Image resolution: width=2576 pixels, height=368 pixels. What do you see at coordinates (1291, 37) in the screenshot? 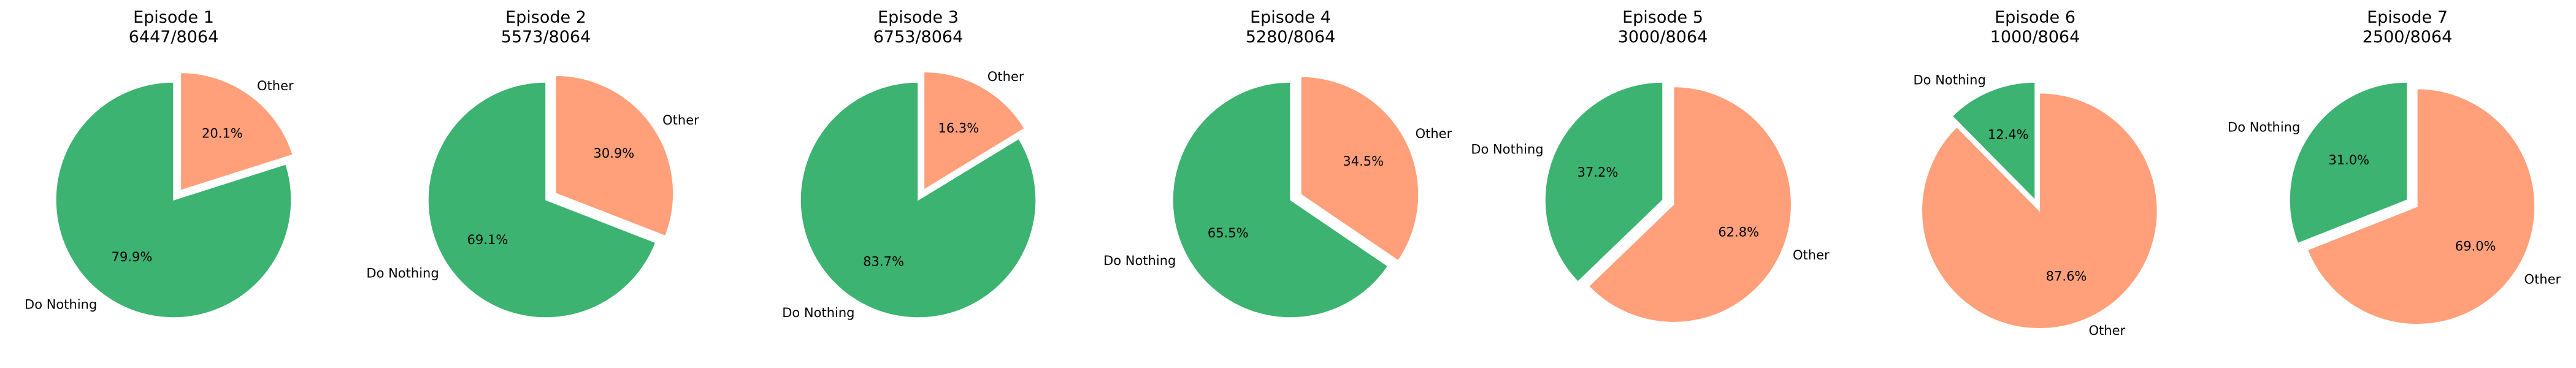
I see `chart-subtitle: 5280/8064` at bounding box center [1291, 37].